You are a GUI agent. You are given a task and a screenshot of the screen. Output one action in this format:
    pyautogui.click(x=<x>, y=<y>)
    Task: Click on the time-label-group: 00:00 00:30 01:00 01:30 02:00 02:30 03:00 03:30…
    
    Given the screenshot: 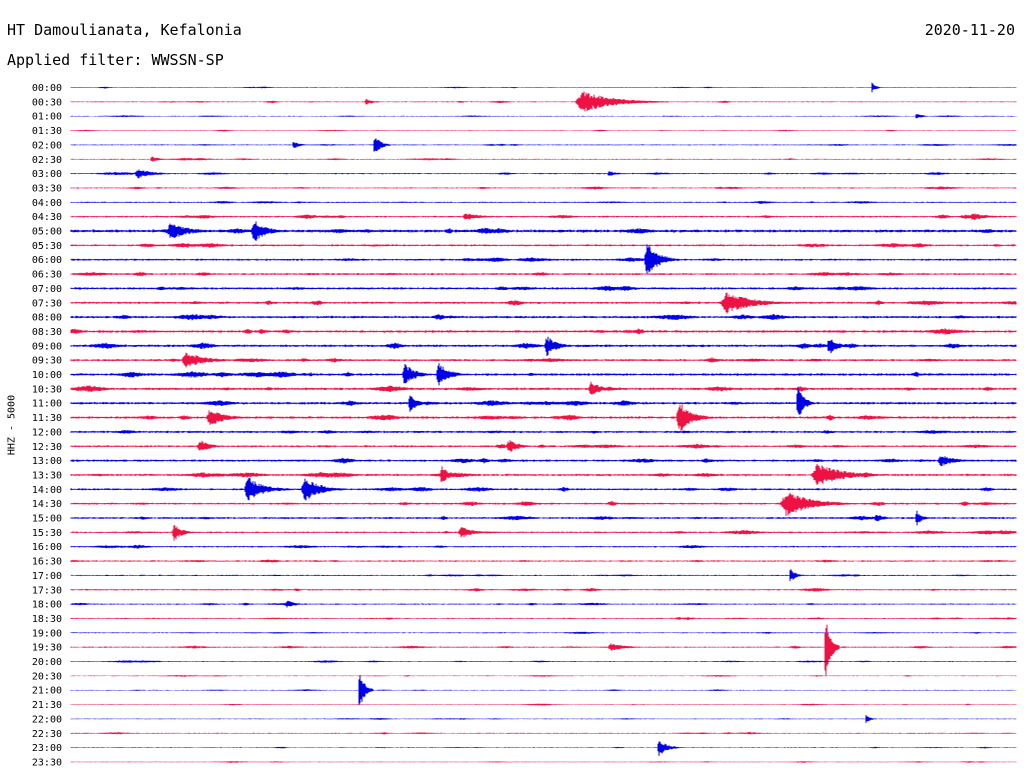 What is the action you would take?
    pyautogui.click(x=47, y=425)
    